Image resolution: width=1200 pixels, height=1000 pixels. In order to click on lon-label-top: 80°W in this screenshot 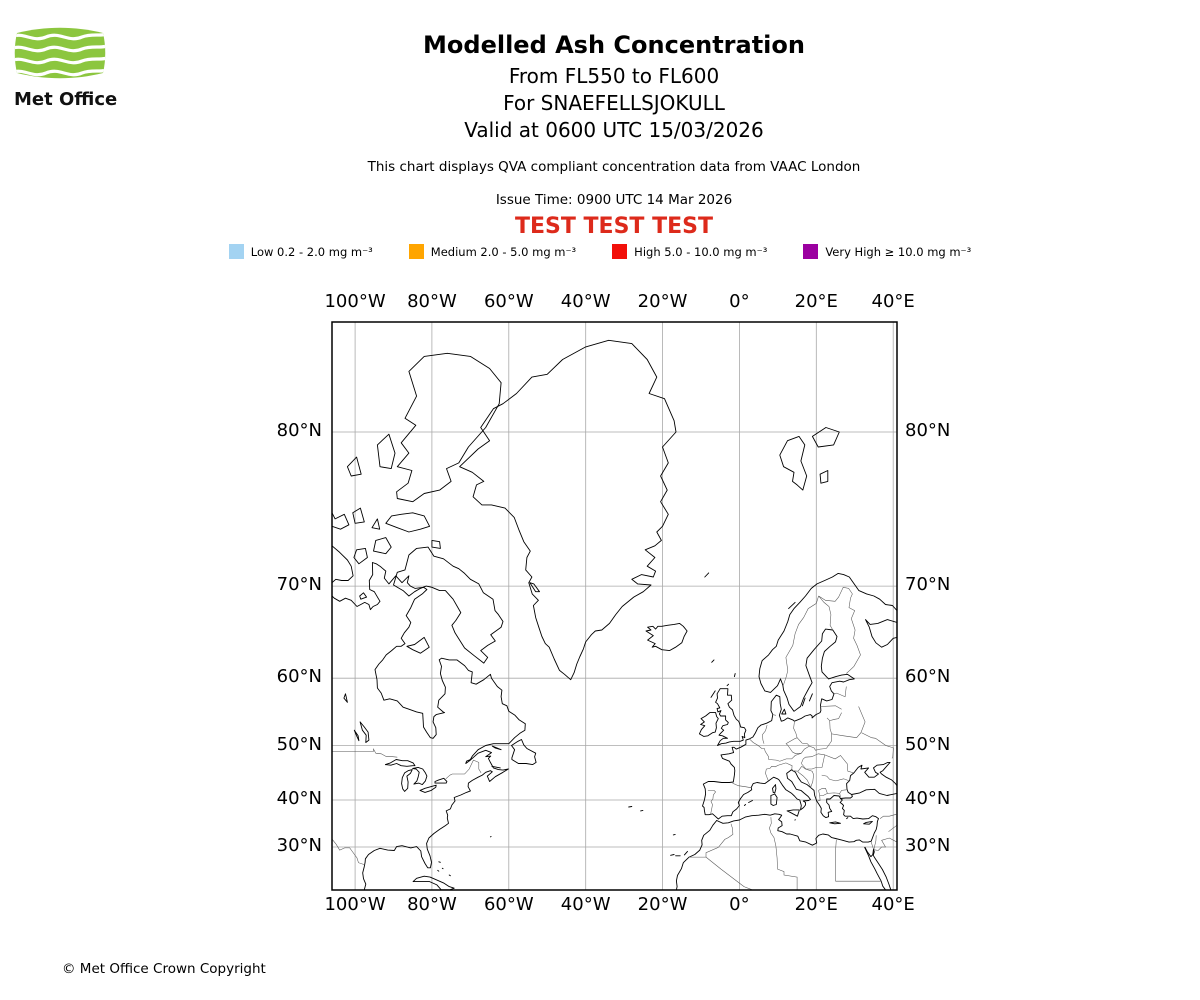, I will do `click(432, 301)`.